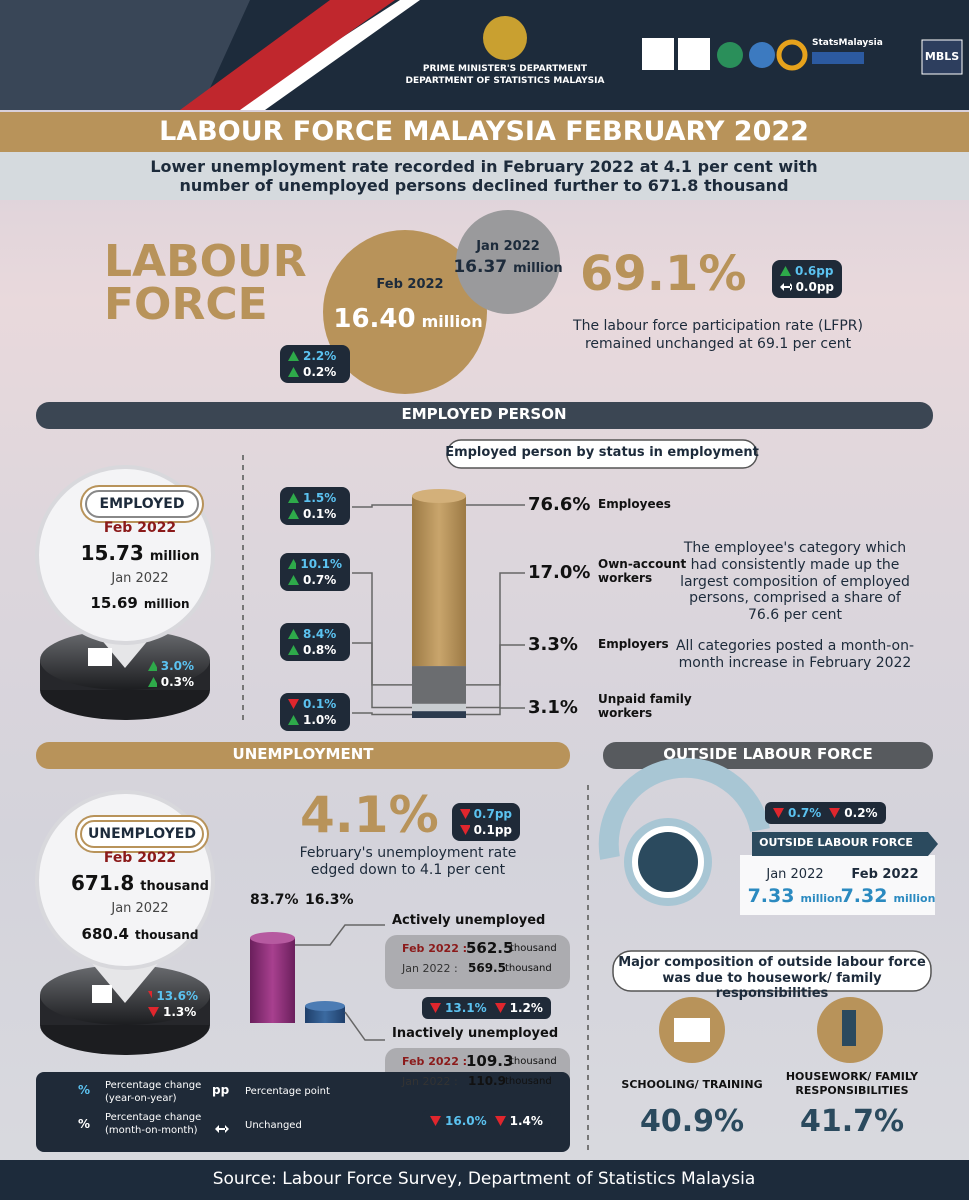  Describe the element at coordinates (526, 1008) in the screenshot. I see `mom-value: 1.2%` at that location.